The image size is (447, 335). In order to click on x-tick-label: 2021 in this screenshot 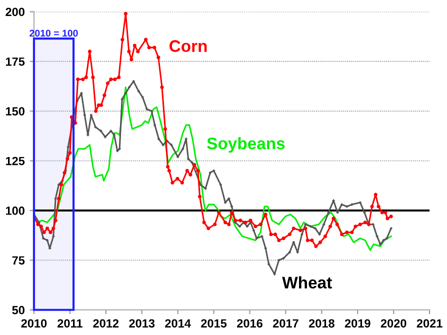, I will do `click(429, 323)`.